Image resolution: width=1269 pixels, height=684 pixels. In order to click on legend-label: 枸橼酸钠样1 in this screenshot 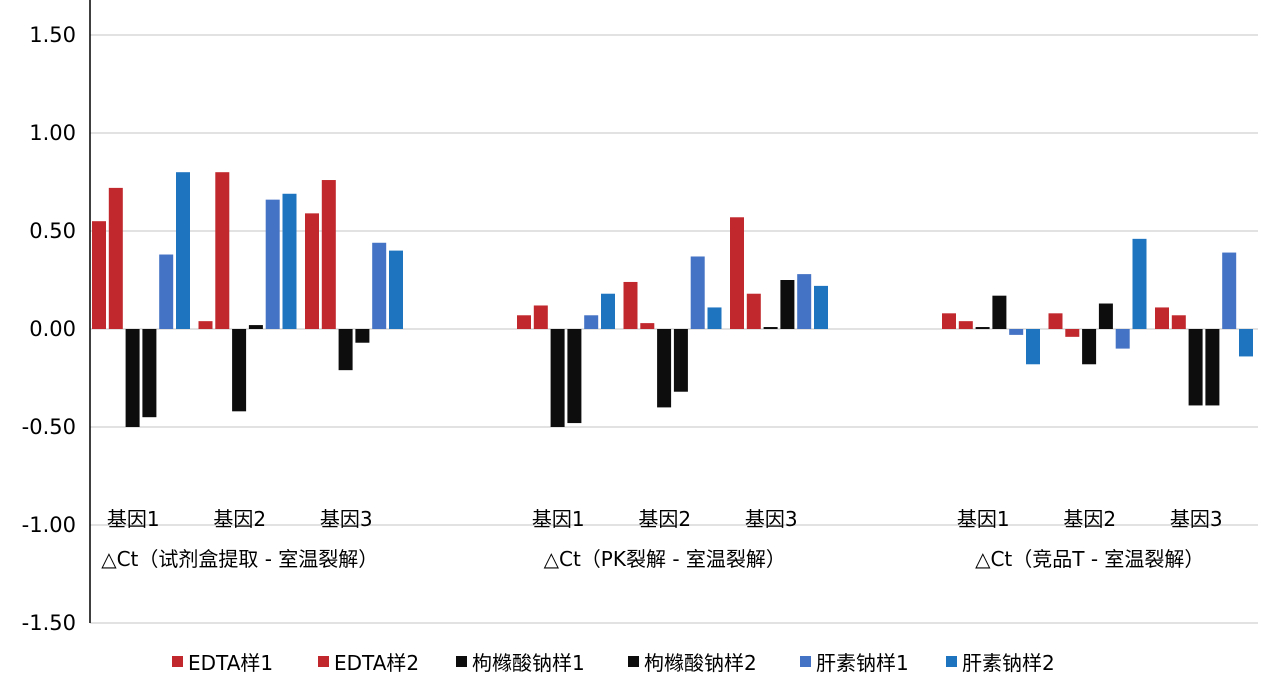, I will do `click(528, 663)`.